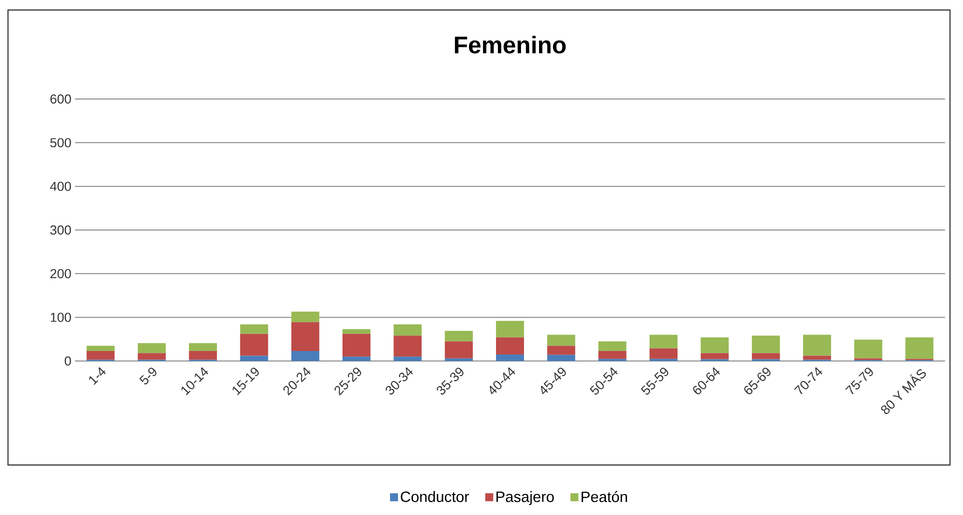 Image resolution: width=963 pixels, height=515 pixels. I want to click on legend-label: Conductor, so click(434, 496).